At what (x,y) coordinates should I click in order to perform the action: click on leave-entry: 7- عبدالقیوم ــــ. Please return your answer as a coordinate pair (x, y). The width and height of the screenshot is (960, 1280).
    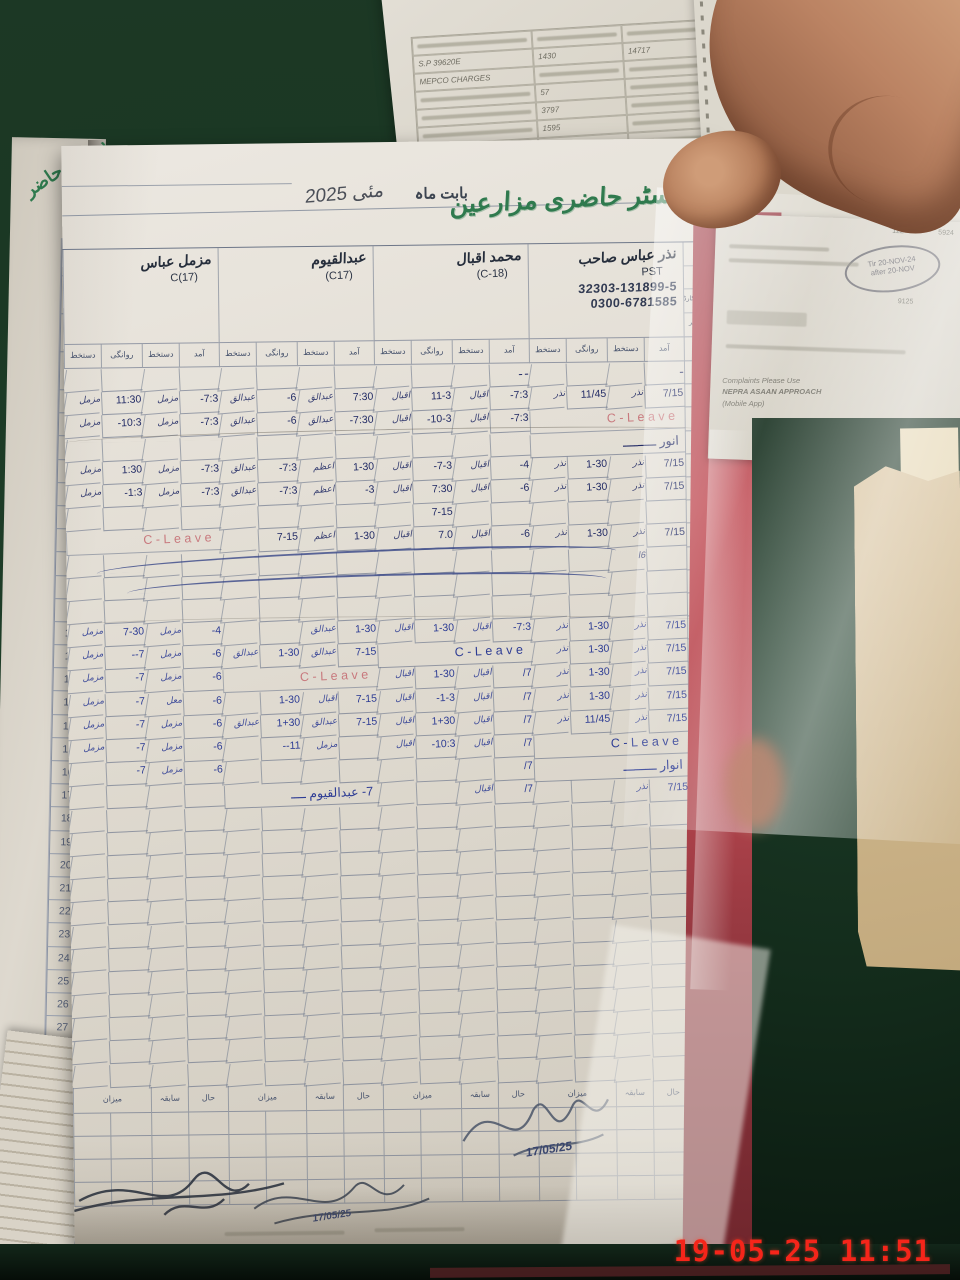
    Looking at the image, I should click on (301, 795).